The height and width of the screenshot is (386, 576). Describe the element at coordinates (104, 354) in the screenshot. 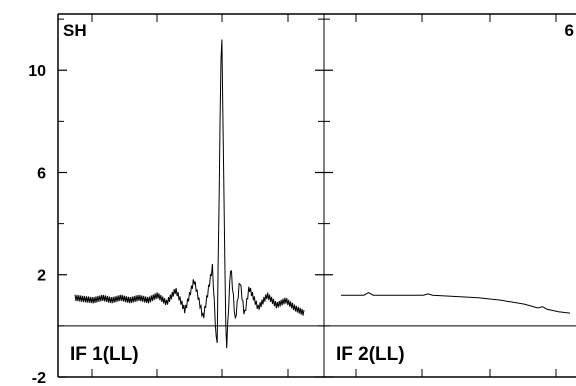

I see `panel-label-1: IF 1(LL)` at that location.